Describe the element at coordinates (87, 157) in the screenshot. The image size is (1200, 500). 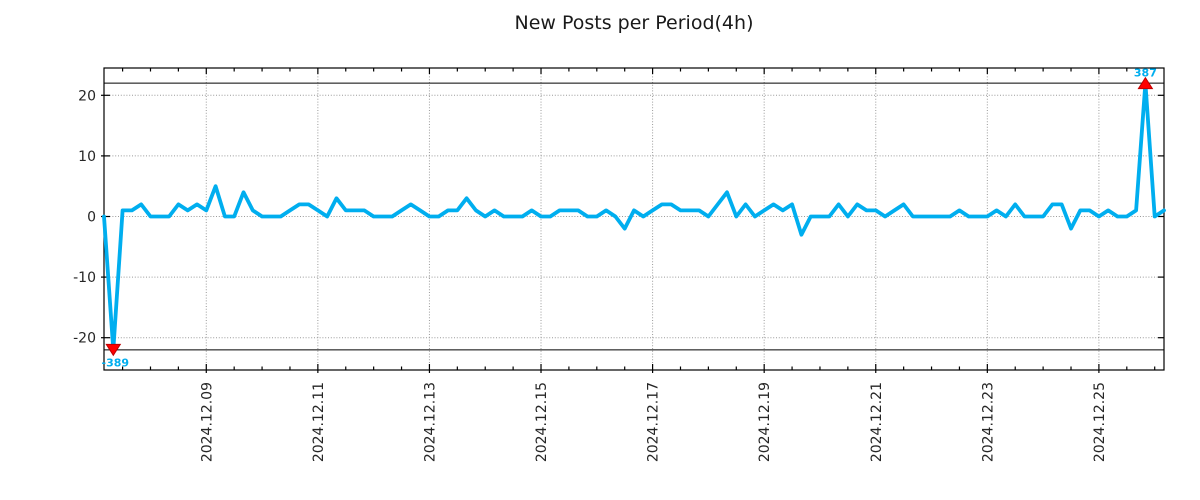
I see `y-tick-label: 10` at that location.